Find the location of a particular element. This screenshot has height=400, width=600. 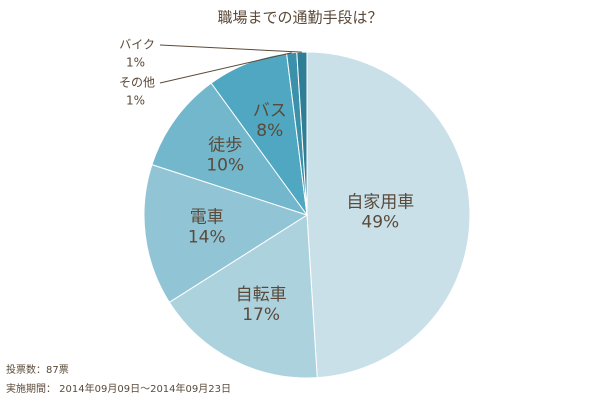

slice-label: バス is located at coordinates (270, 111).